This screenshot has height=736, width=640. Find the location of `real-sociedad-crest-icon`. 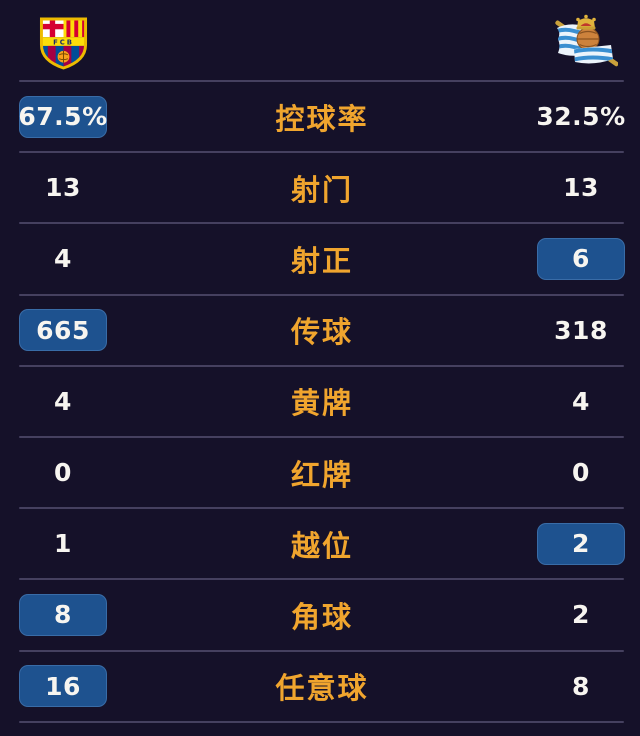

real-sociedad-crest-icon is located at coordinates (586, 40).